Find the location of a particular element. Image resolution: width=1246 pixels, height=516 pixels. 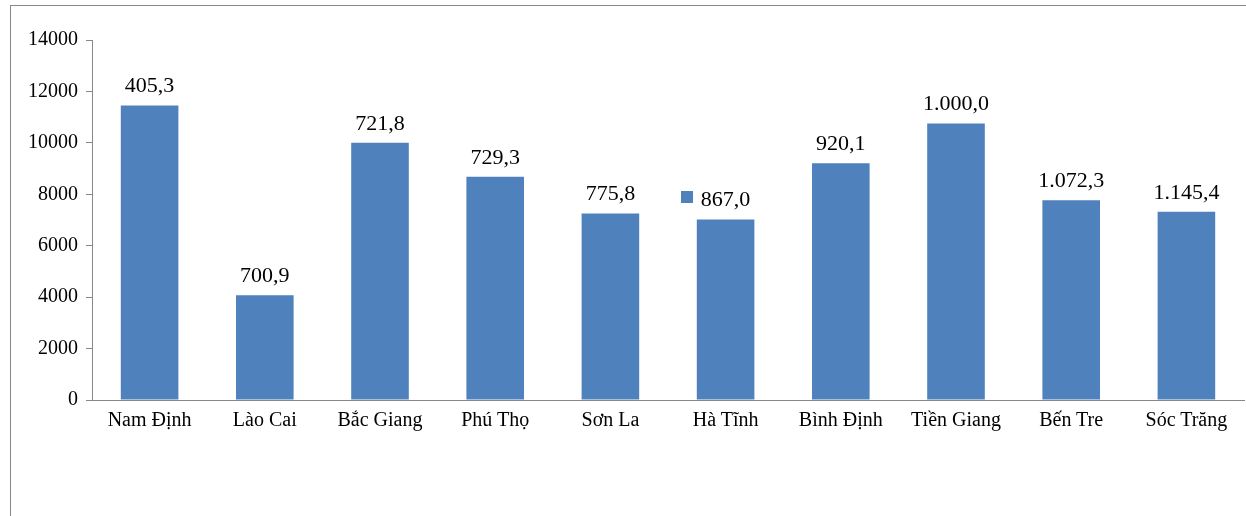

annotation: 920,1 is located at coordinates (841, 142).